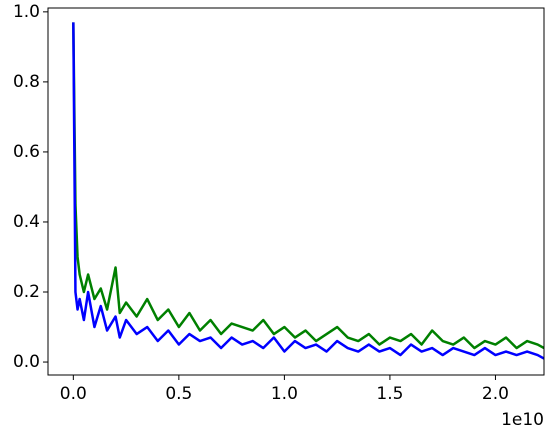 The height and width of the screenshot is (439, 548). I want to click on x-tick-label: 0.0, so click(73, 394).